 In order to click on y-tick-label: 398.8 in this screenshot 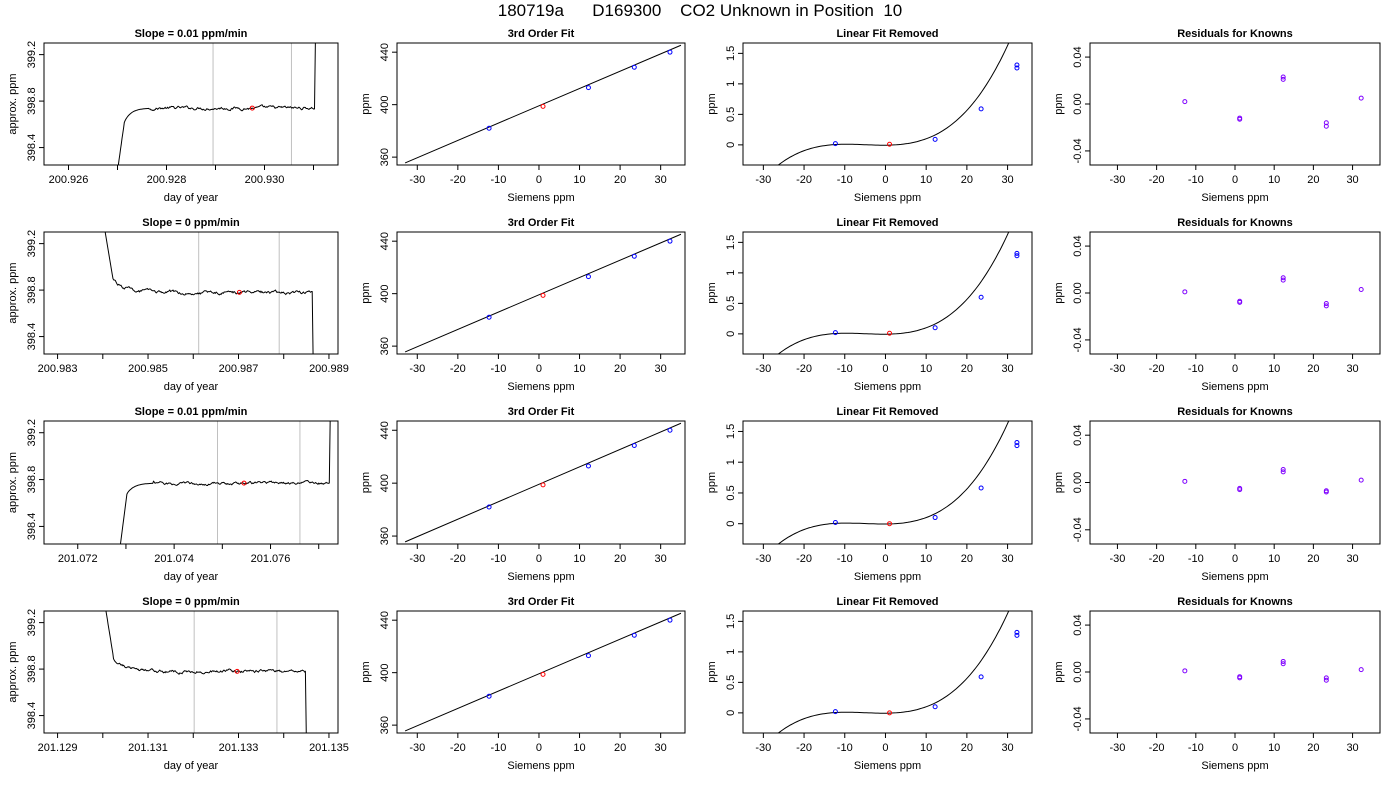, I will do `click(32, 480)`.